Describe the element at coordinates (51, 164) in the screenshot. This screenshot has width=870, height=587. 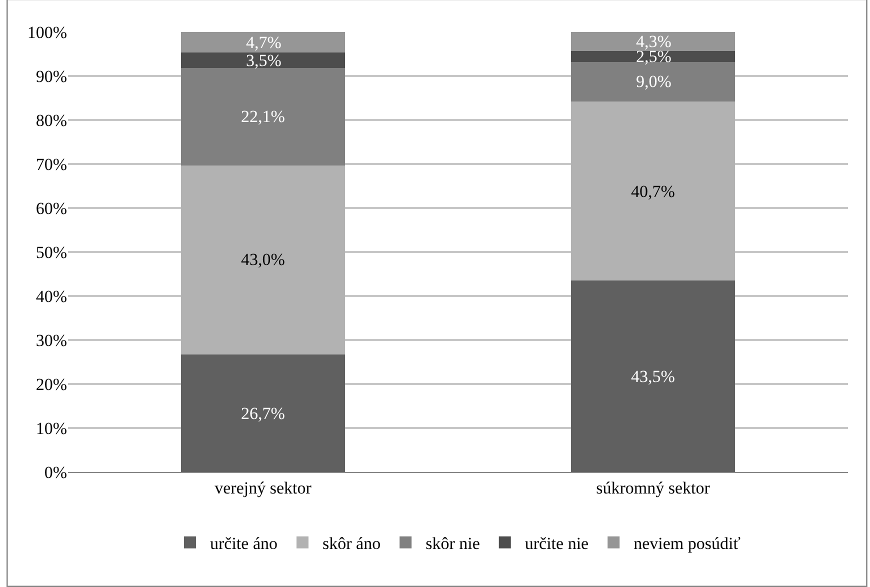
I see `y-tick-label: 70%` at that location.